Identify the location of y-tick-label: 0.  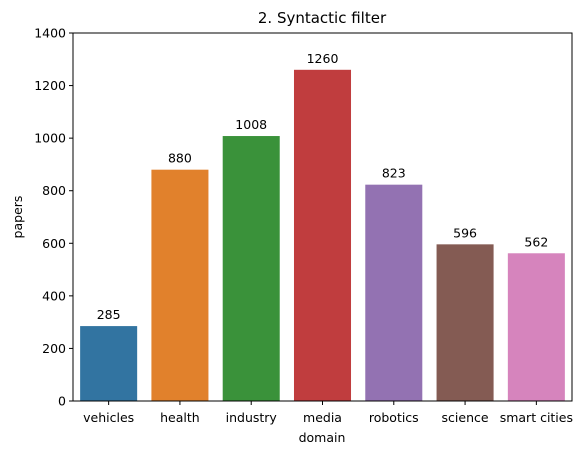
(62, 401).